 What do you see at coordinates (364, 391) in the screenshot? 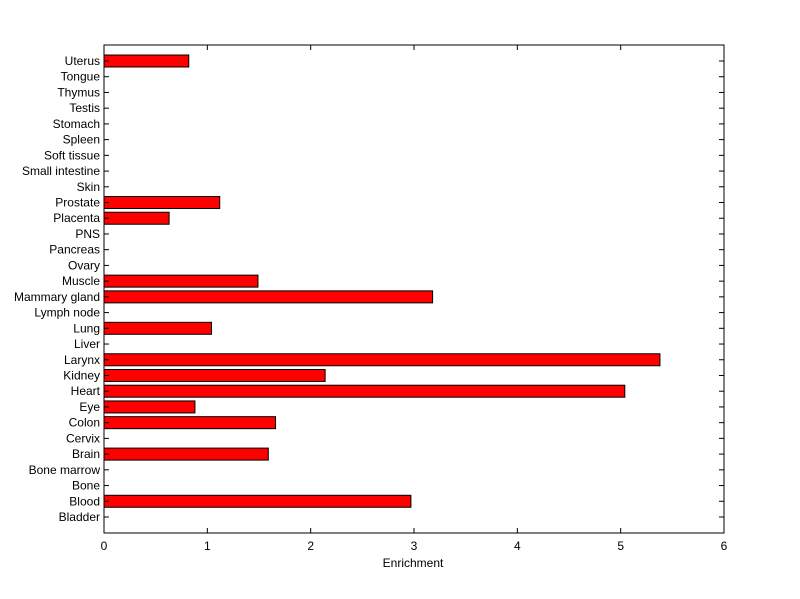
I see `bar-heart` at bounding box center [364, 391].